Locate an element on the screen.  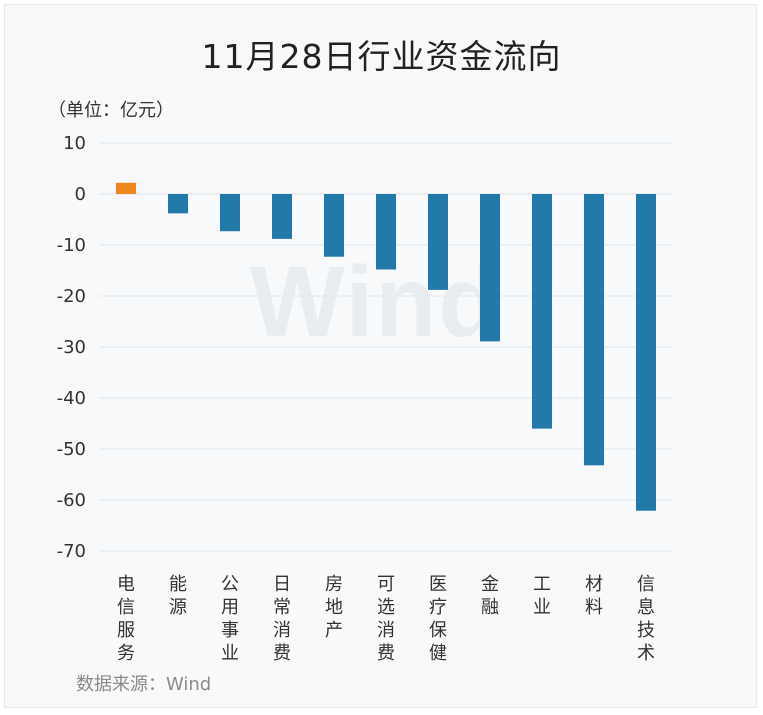
y-tick-label: -60 is located at coordinates (71, 500).